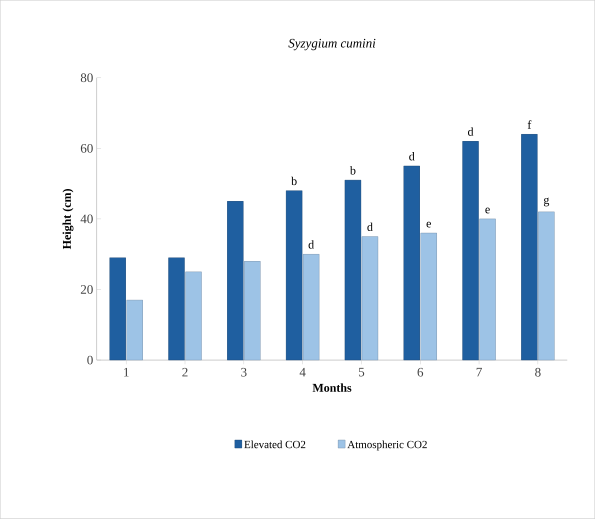 The height and width of the screenshot is (519, 595). What do you see at coordinates (90, 360) in the screenshot?
I see `y-tick-label: 0` at bounding box center [90, 360].